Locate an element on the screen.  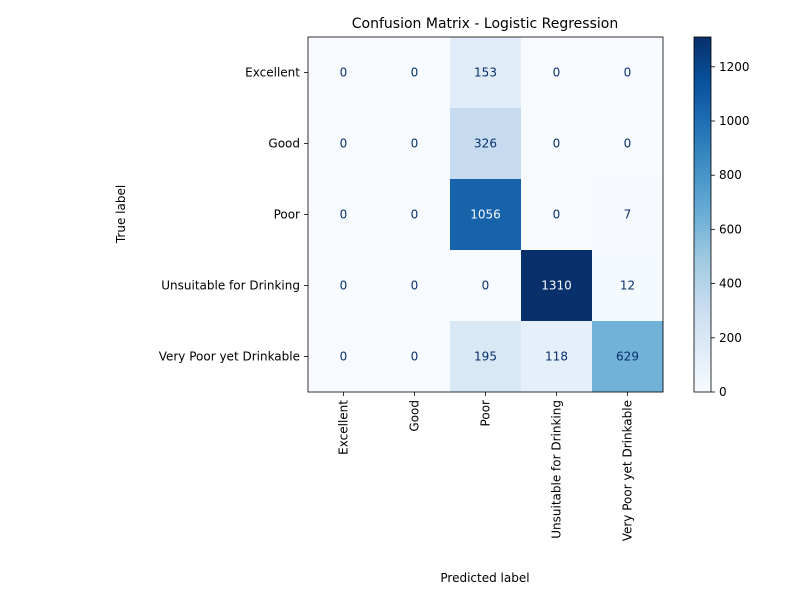
colorbar-tick-label: 600 is located at coordinates (730, 229).